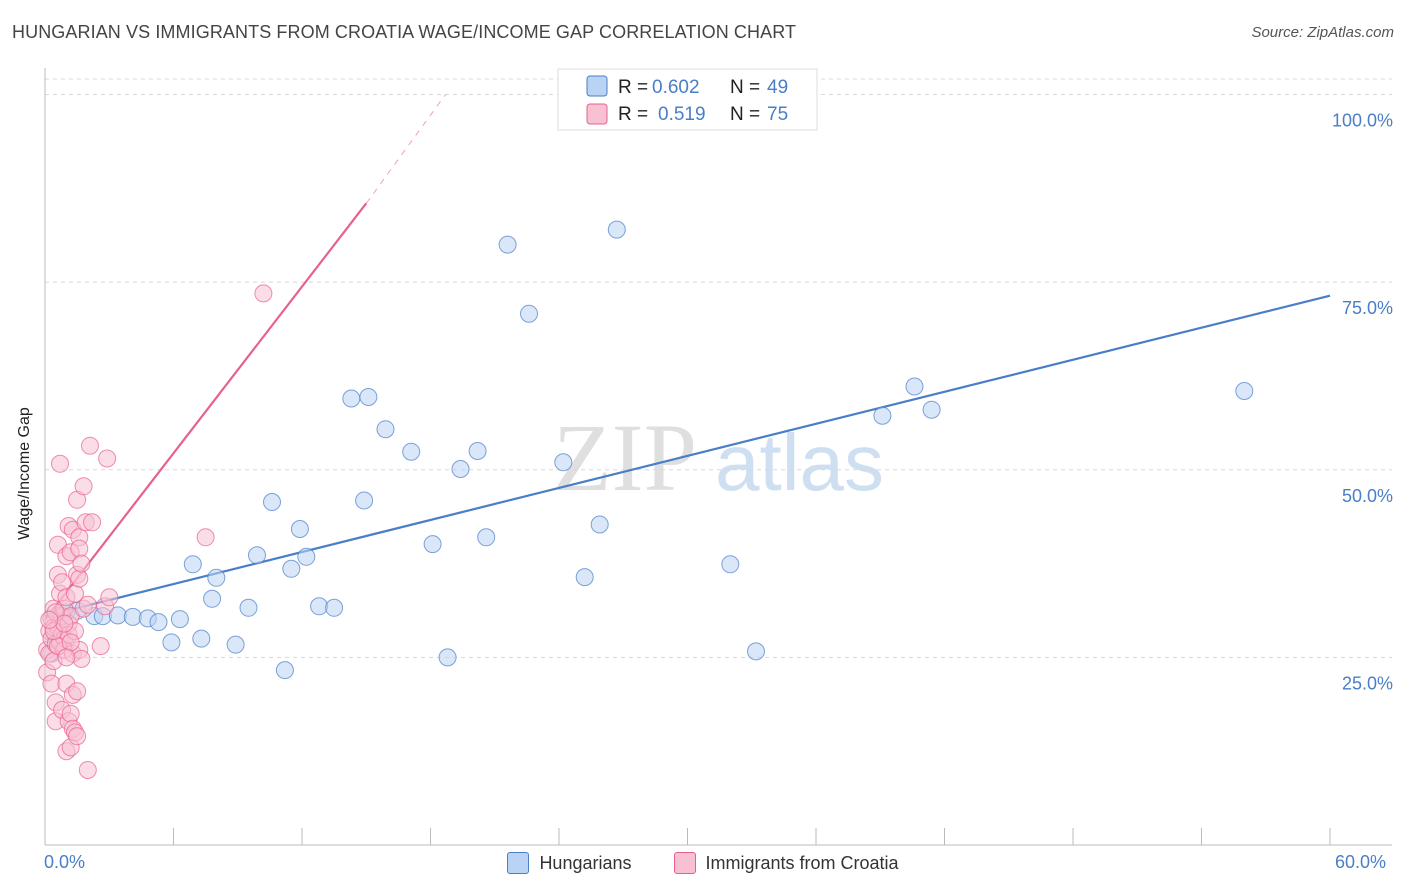  Describe the element at coordinates (518, 863) in the screenshot. I see `legend-swatch-blue` at that location.